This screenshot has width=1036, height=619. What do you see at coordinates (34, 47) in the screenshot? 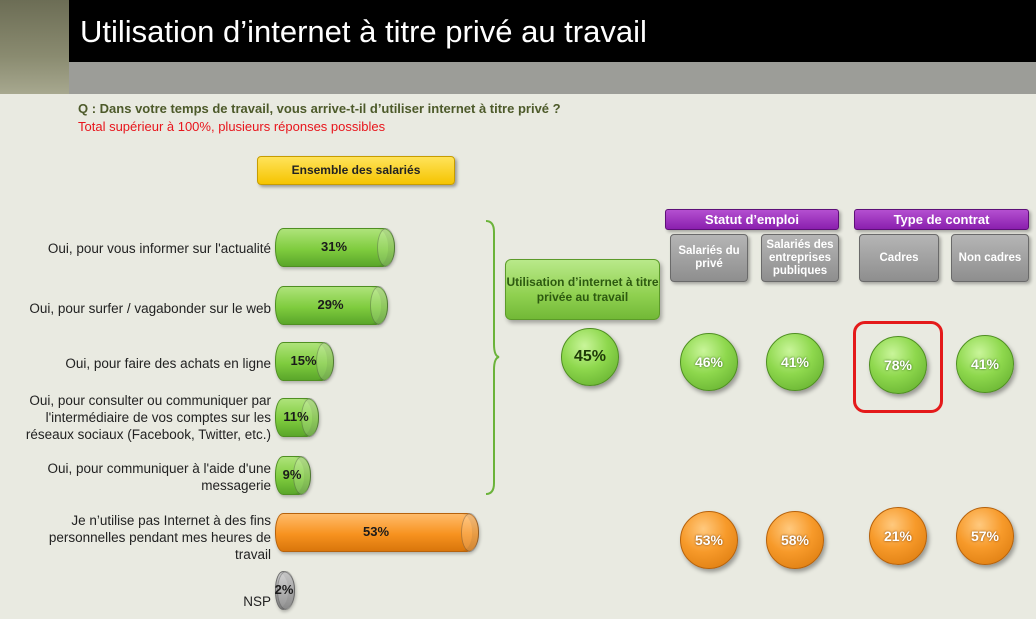
I see `title-side-strip` at bounding box center [34, 47].